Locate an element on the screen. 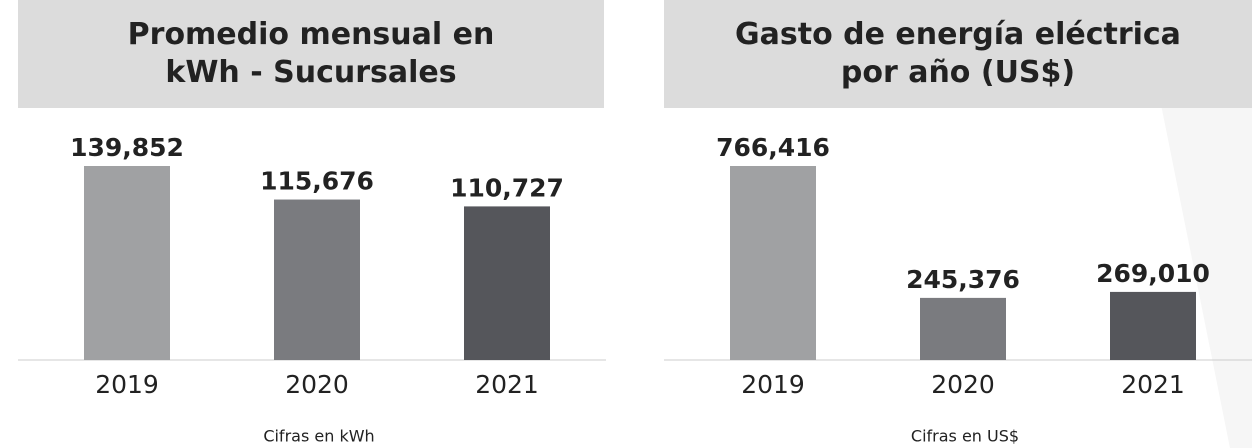 The image size is (1252, 448). chart-title: Gasto de energía eléctrica por año (US$) is located at coordinates (958, 53).